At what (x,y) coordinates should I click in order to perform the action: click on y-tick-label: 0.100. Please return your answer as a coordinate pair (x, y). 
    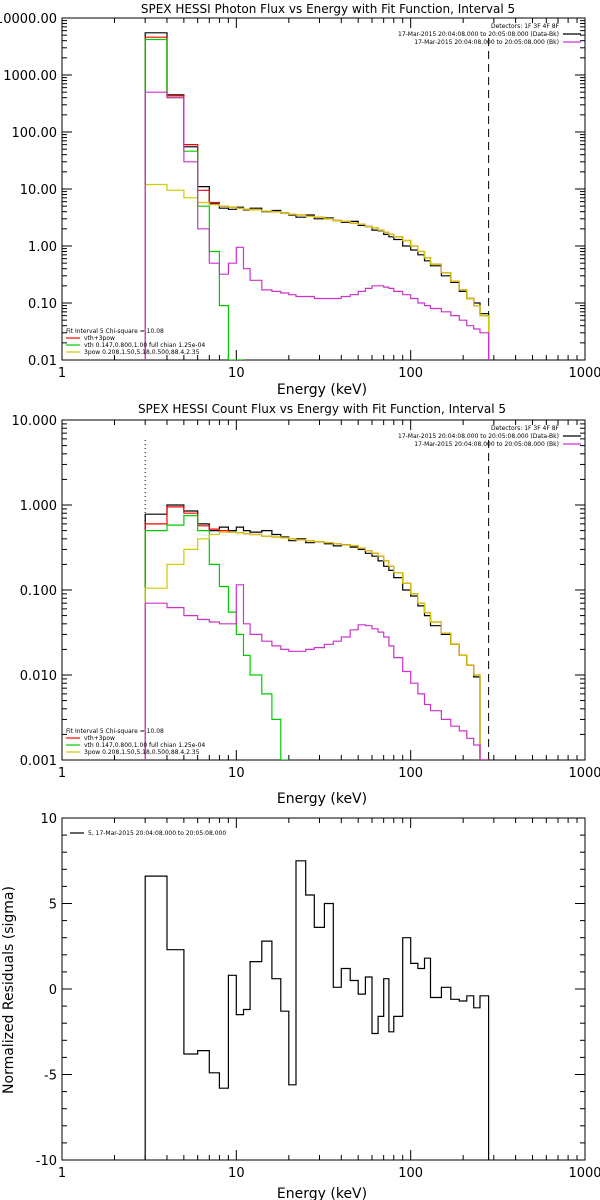
    Looking at the image, I should click on (38, 591).